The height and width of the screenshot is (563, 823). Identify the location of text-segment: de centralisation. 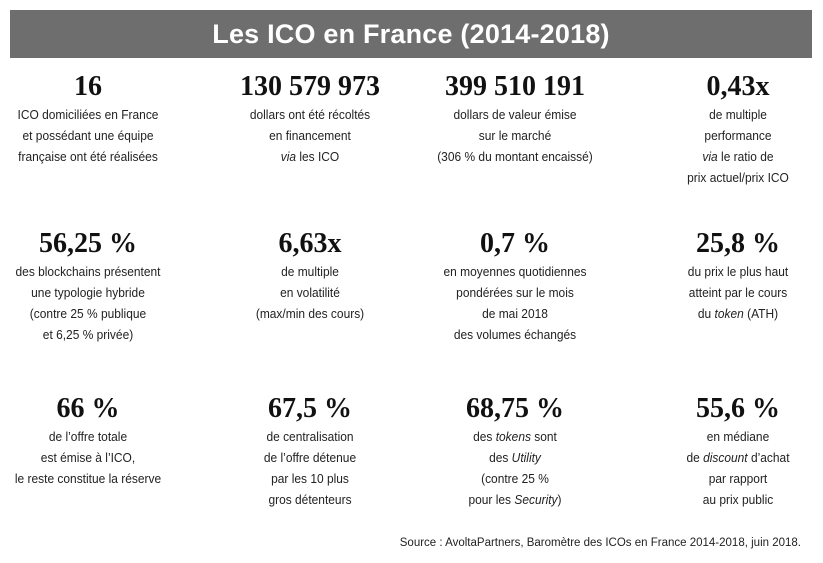
(310, 436).